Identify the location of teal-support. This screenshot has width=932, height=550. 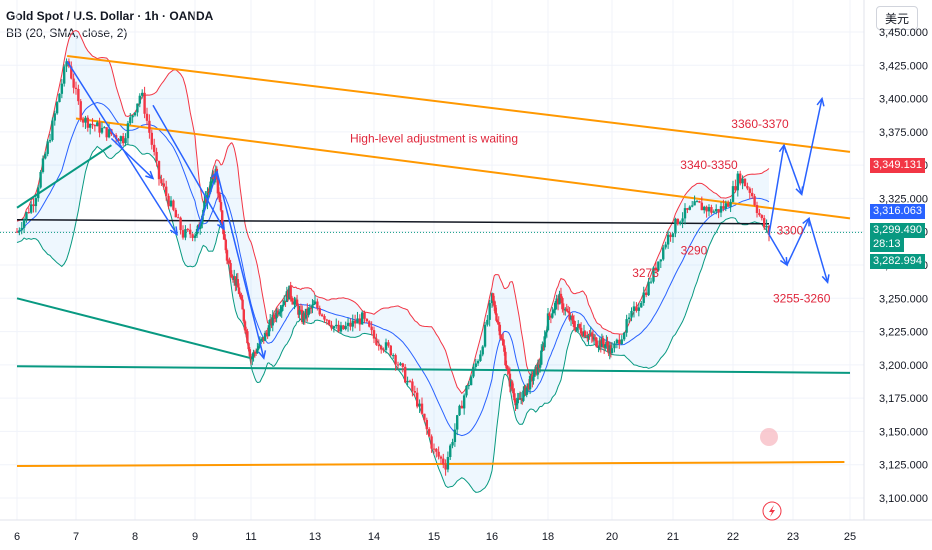
(433, 369).